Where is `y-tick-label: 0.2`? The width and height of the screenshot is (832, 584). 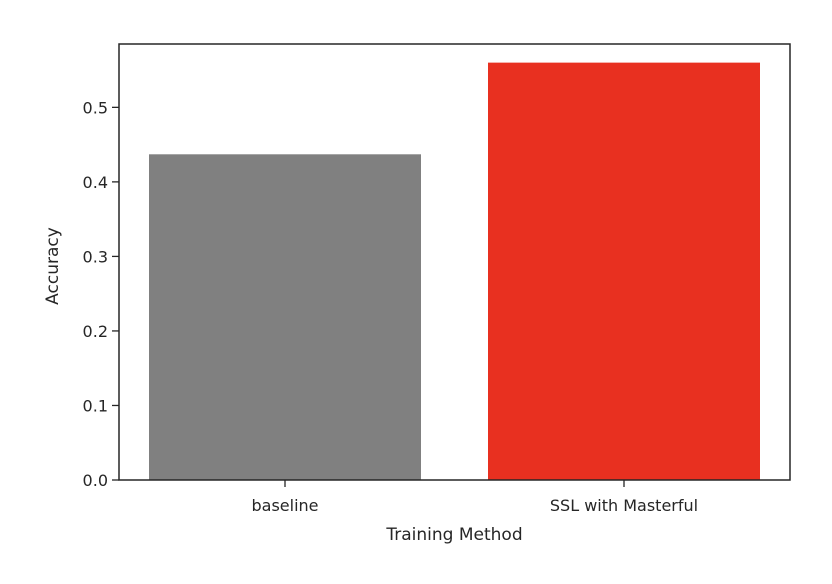 y-tick-label: 0.2 is located at coordinates (95, 331).